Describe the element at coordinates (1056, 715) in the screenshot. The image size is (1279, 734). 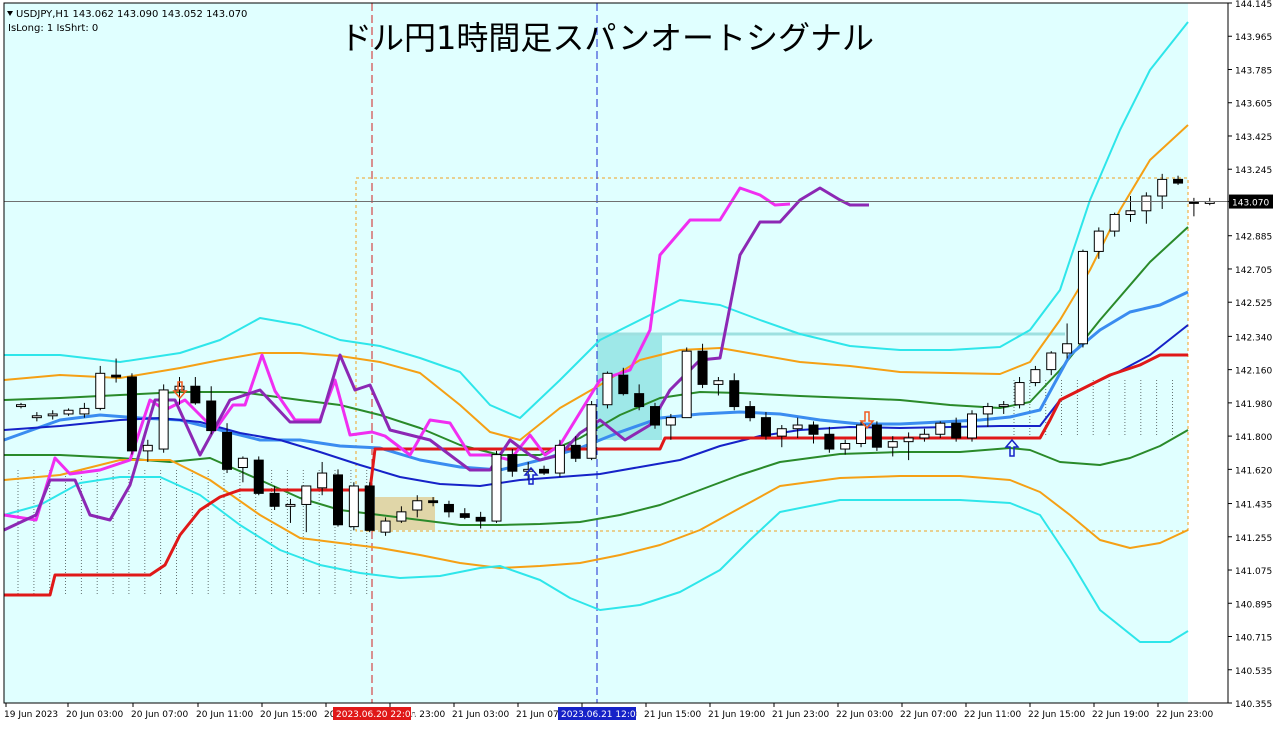
I see `x-tick-label: 22 Jun 15:00` at that location.